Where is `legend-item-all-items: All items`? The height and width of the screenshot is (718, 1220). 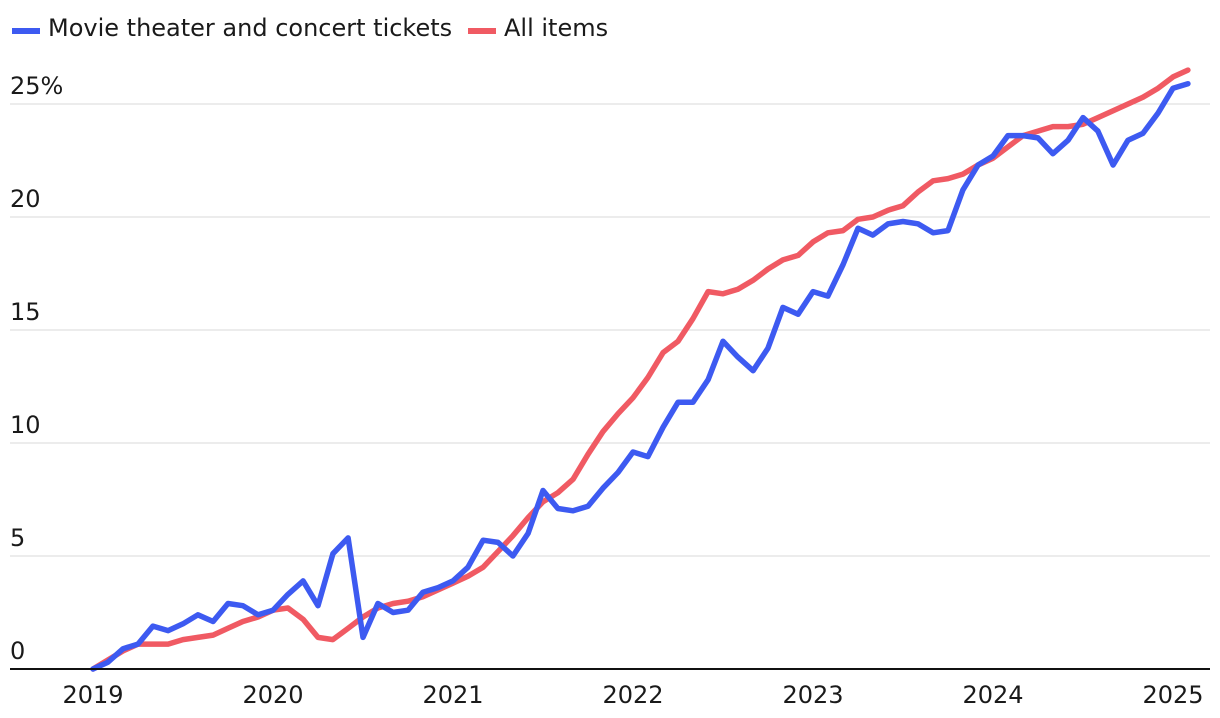 legend-item-all-items: All items is located at coordinates (538, 28).